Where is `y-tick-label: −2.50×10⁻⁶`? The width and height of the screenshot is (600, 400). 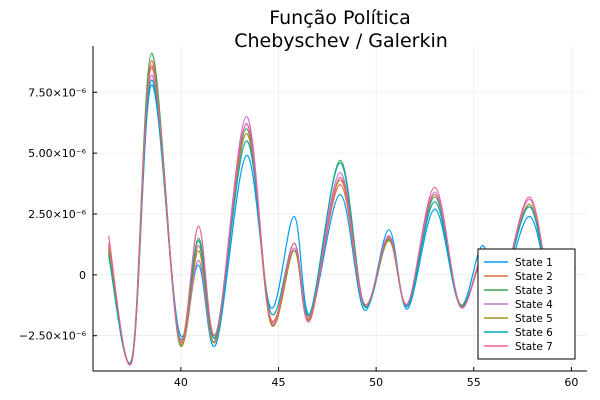 y-tick-label: −2.50×10⁻⁶ is located at coordinates (53, 336).